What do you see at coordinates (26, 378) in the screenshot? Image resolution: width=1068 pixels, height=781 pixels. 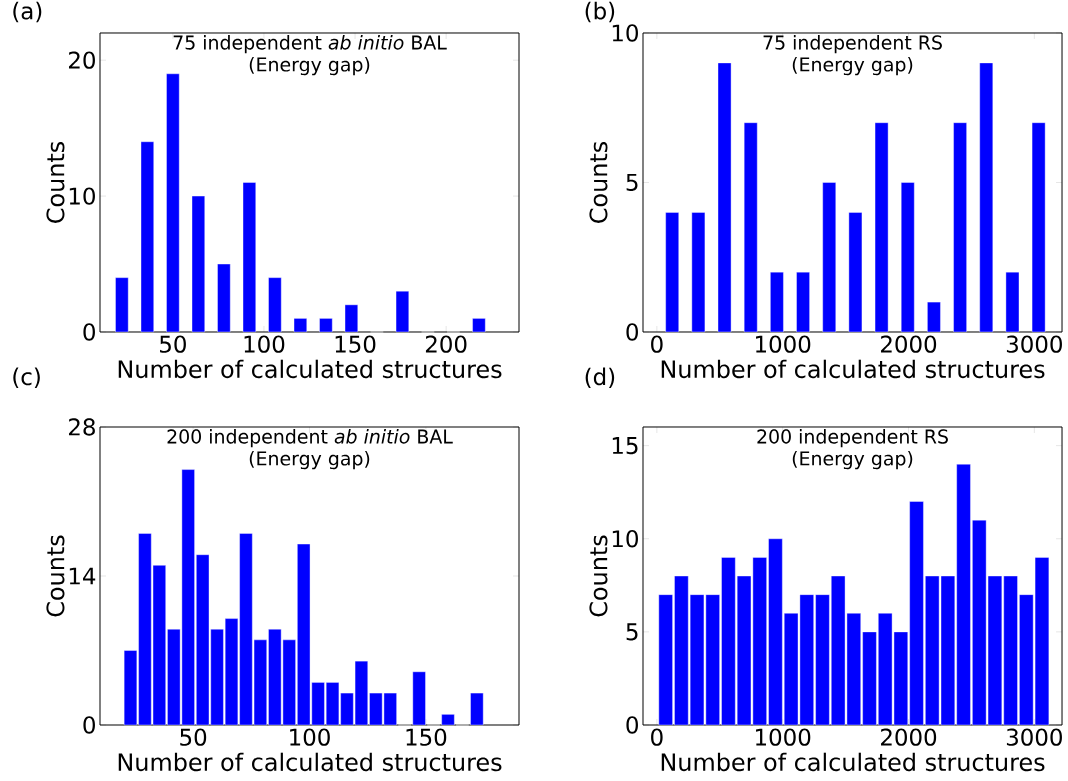 I see `text: (c)` at bounding box center [26, 378].